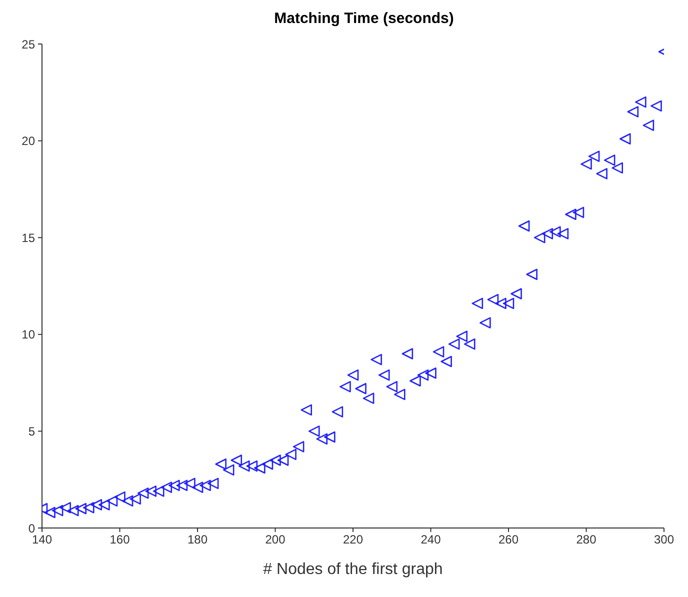 This screenshot has height=597, width=688. Describe the element at coordinates (353, 569) in the screenshot. I see `x-axis-title: # Nodes of the first graph` at that location.